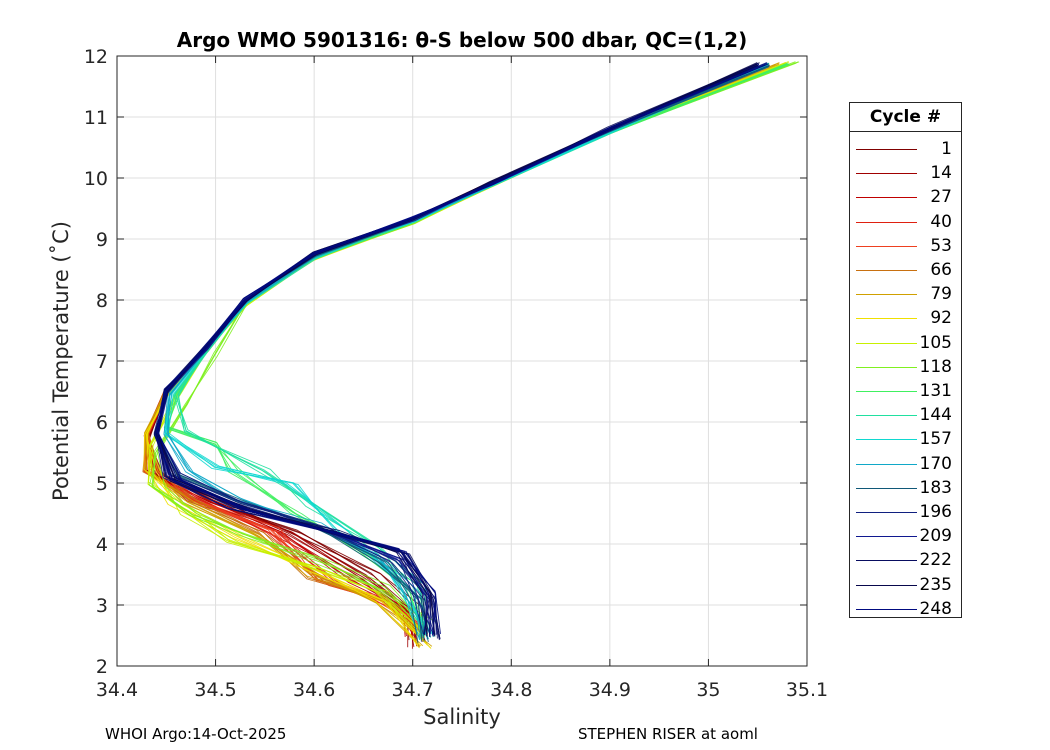  Describe the element at coordinates (96, 118) in the screenshot. I see `y-tick-label: 11` at that location.